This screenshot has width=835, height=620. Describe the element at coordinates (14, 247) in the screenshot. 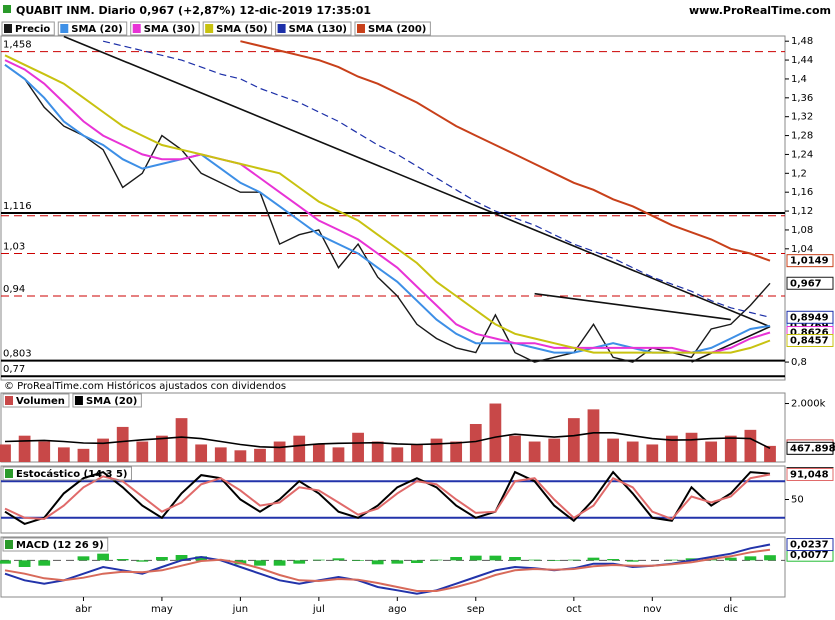

I see `level-label: 1,03` at that location.